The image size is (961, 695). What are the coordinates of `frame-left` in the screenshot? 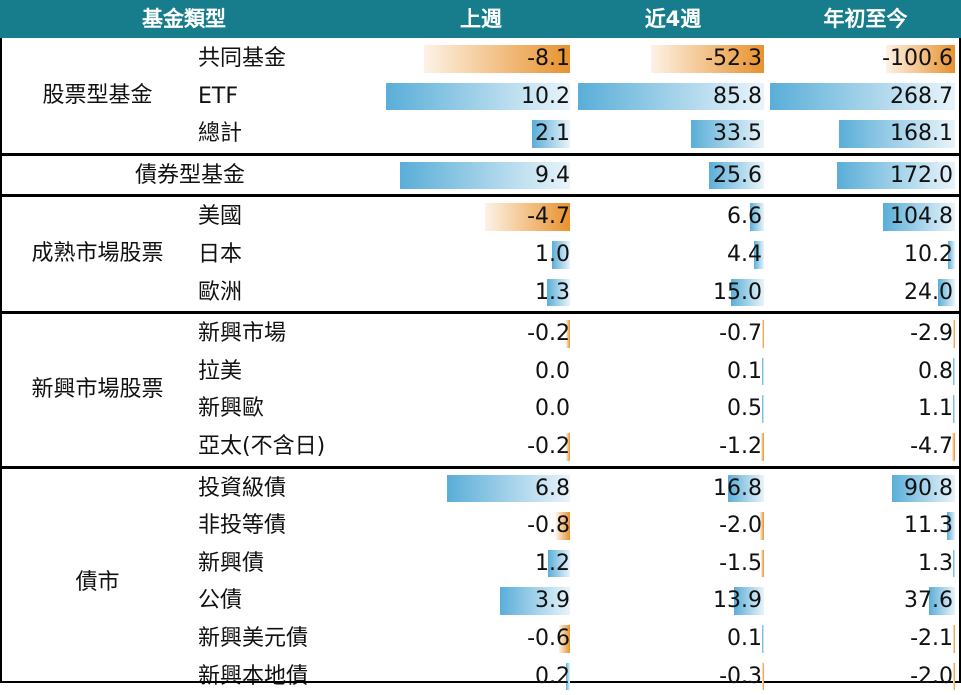 It's located at (1, 360).